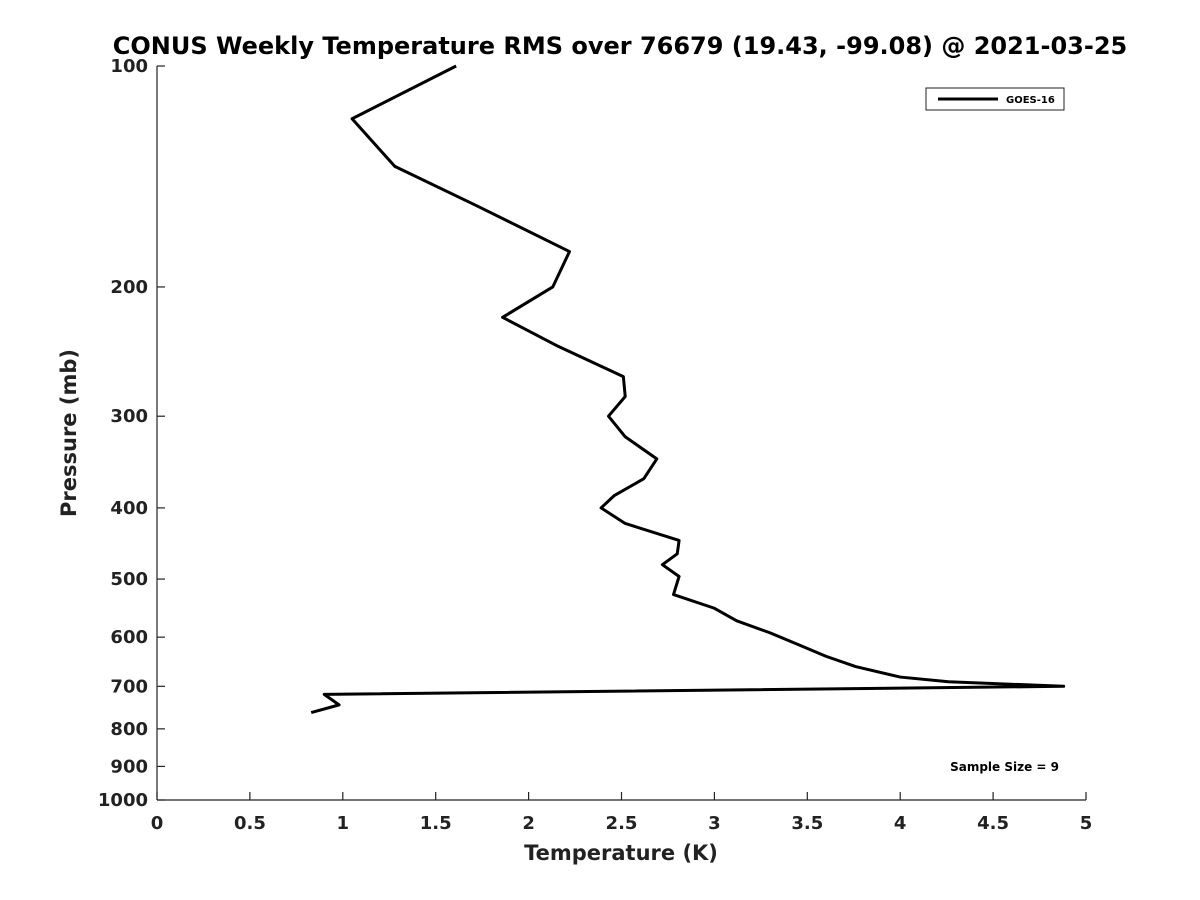  I want to click on sample-size-annotation: Sample Size = 9, so click(1004, 767).